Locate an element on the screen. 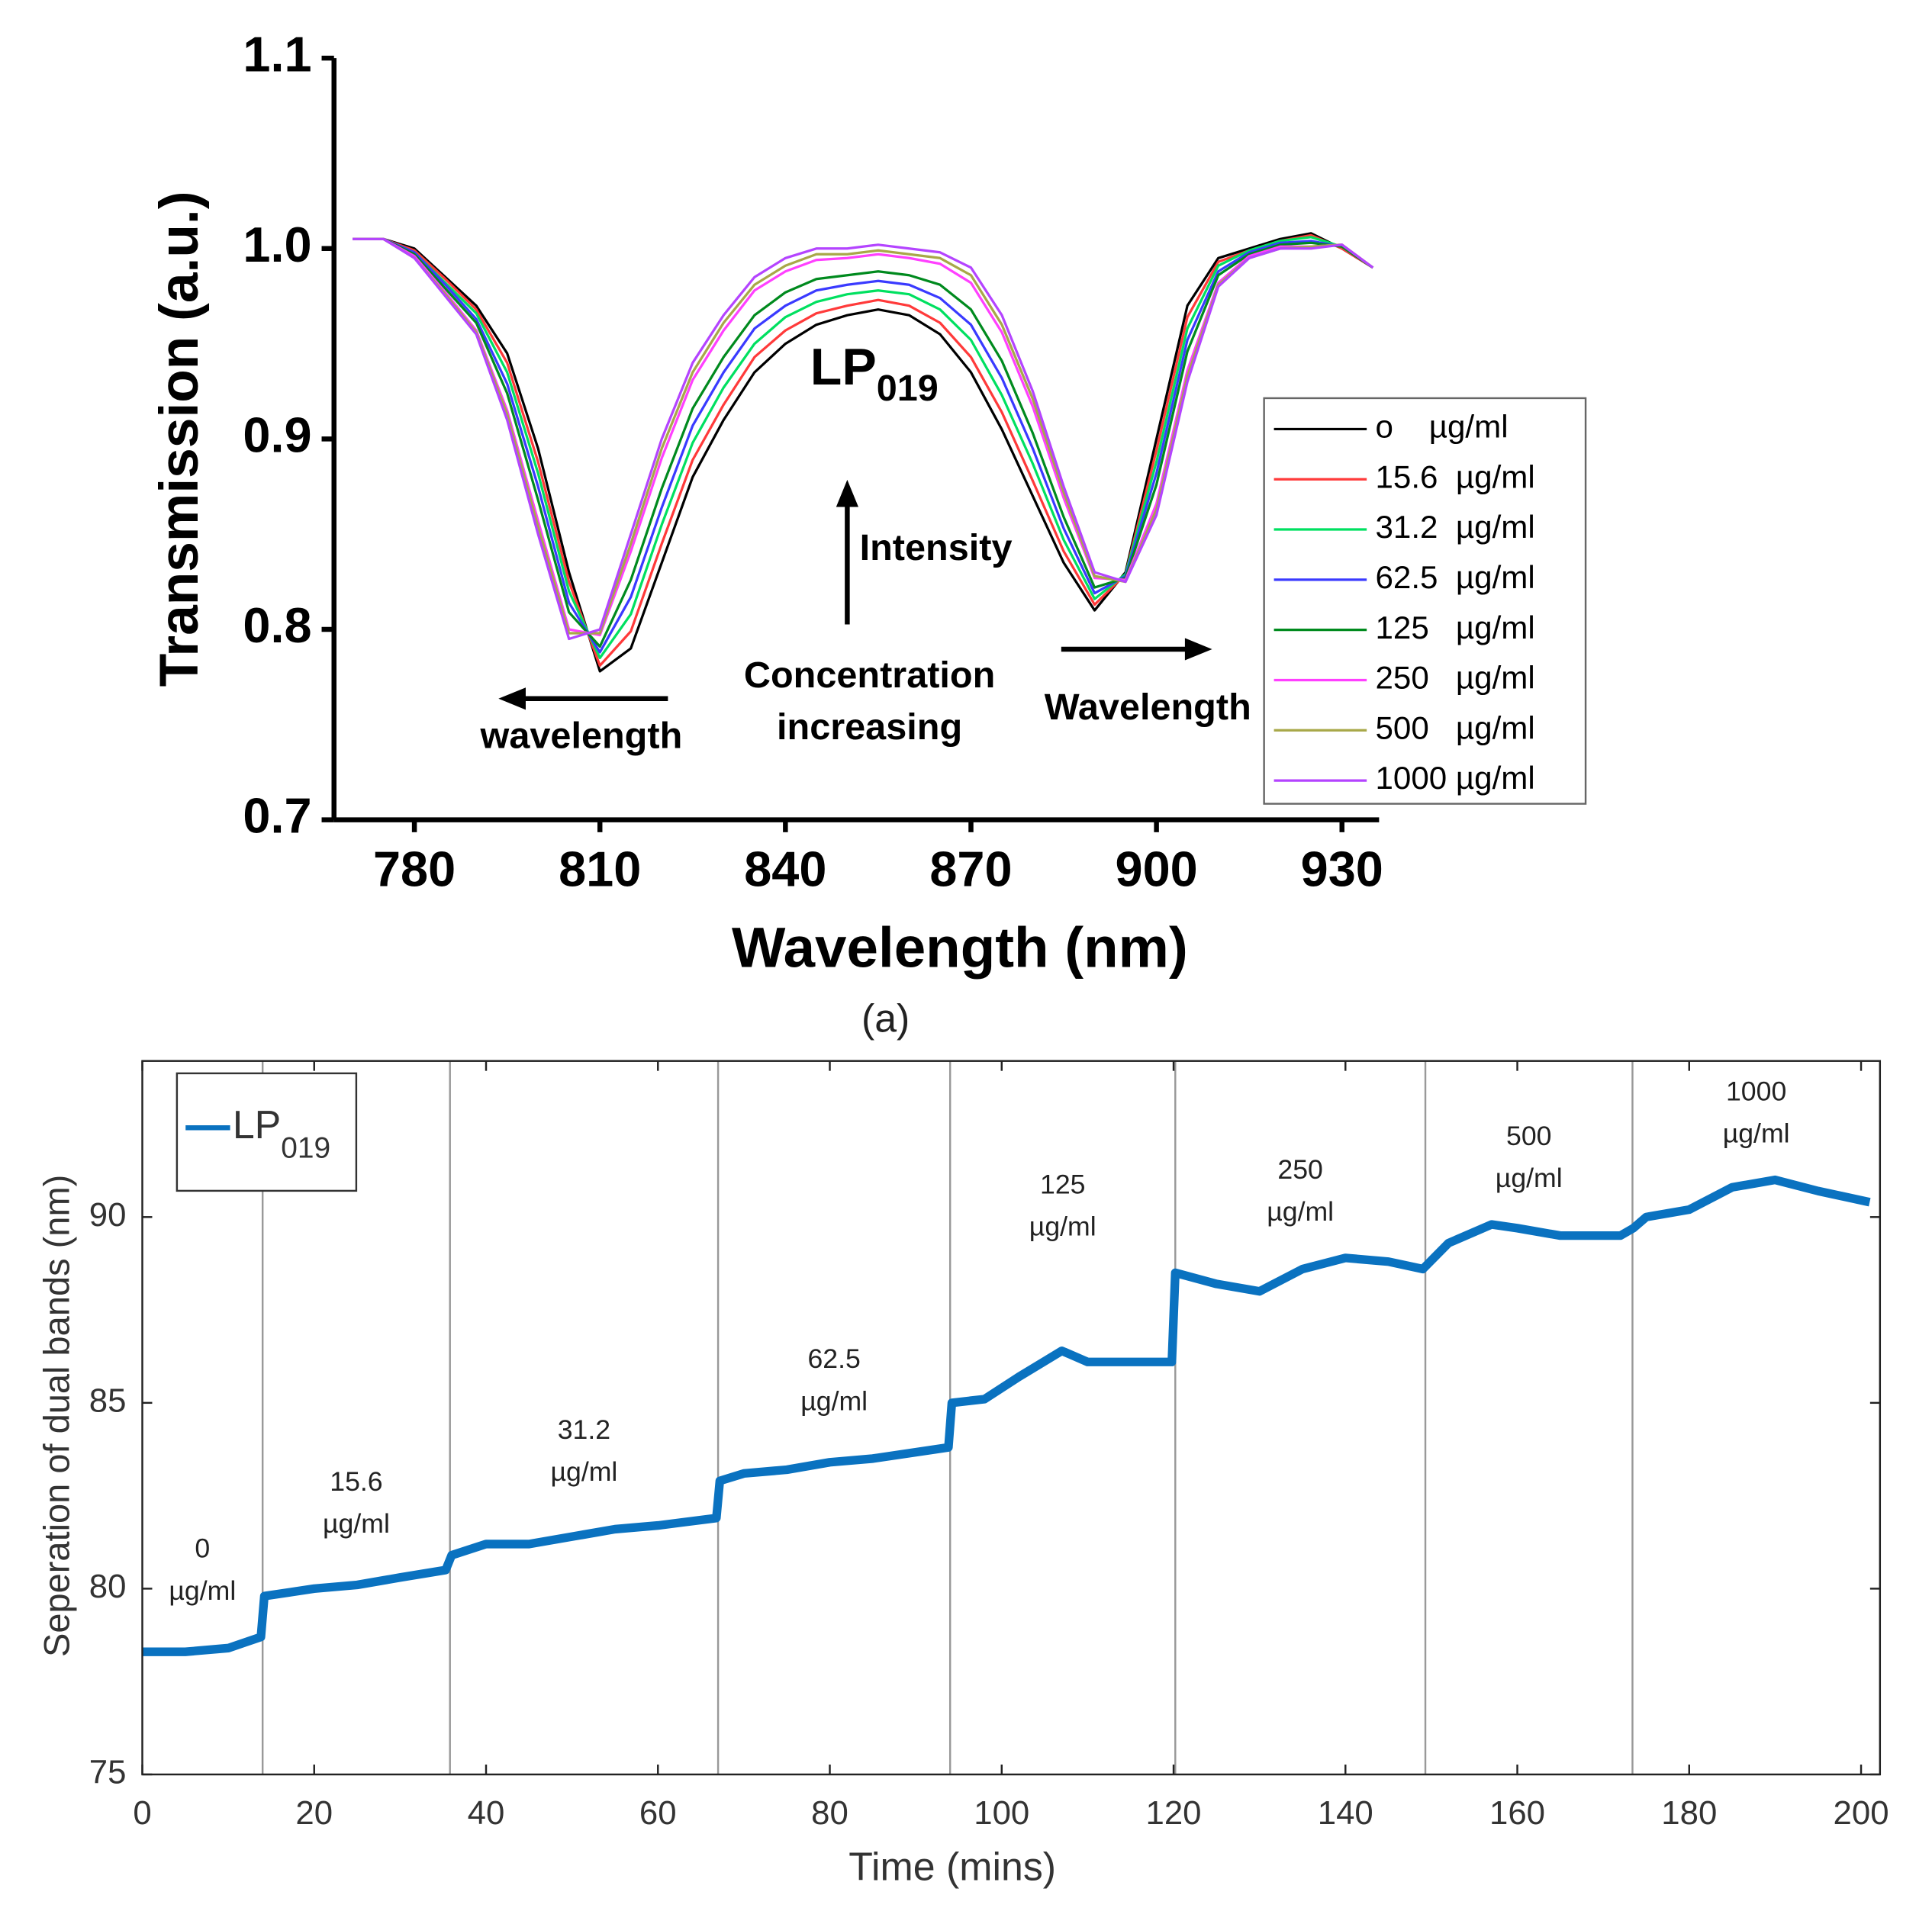 This screenshot has width=1932, height=1908. segment-label: 250 is located at coordinates (1299, 1169).